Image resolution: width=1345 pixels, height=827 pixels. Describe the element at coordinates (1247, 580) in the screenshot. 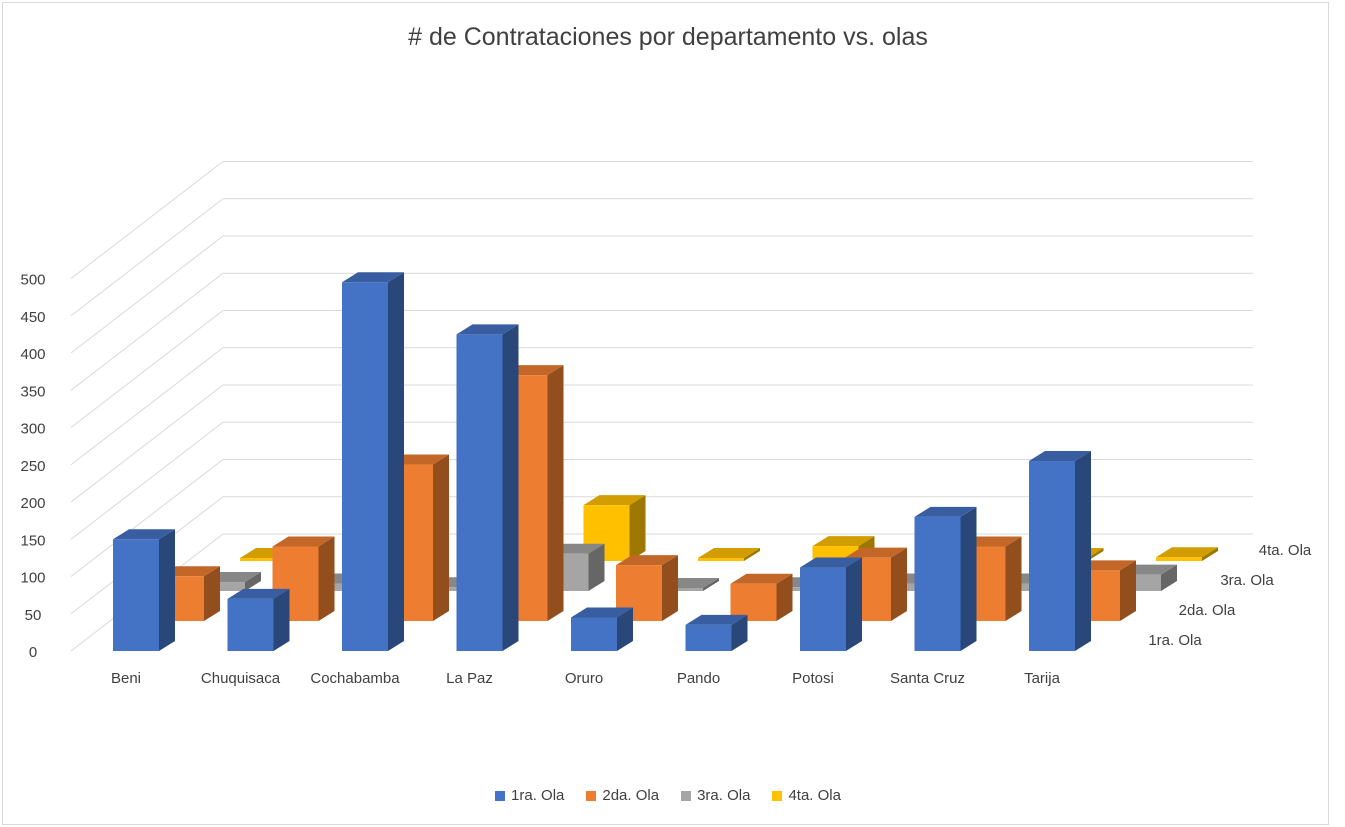

I see `depth-axis-label: 3ra. Ola` at that location.